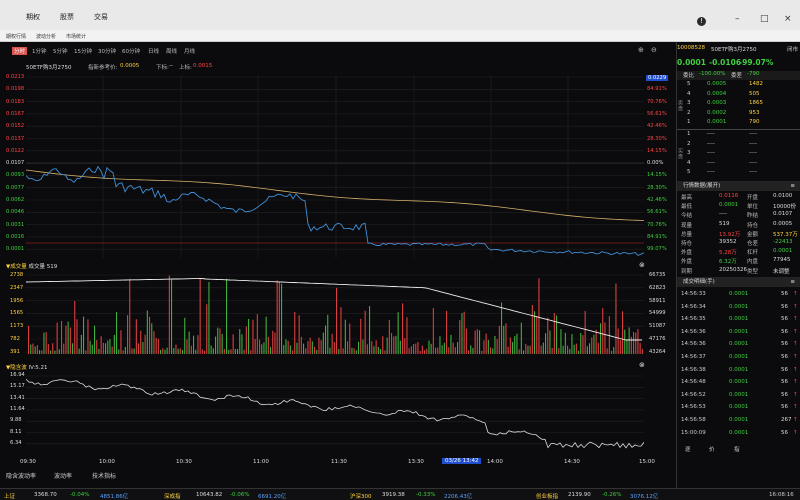  I want to click on stats-row: 外盘 6.32万 内盘 77945, so click(738, 261).